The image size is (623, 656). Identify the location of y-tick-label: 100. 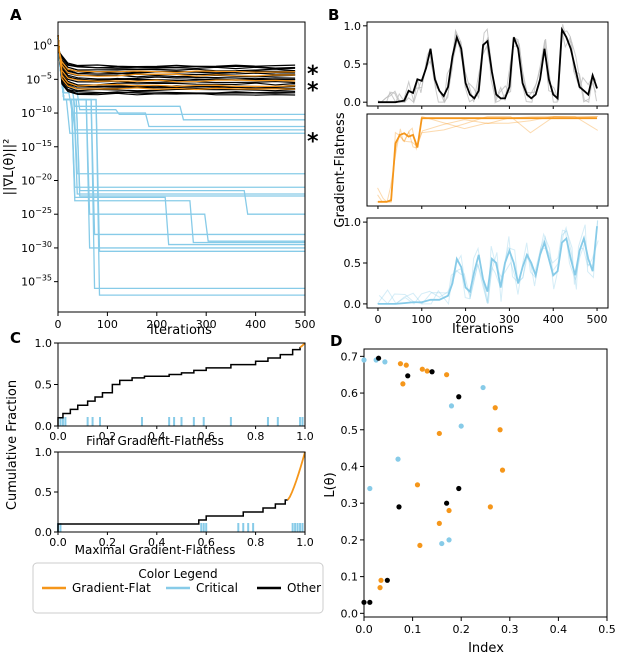
(42, 45).